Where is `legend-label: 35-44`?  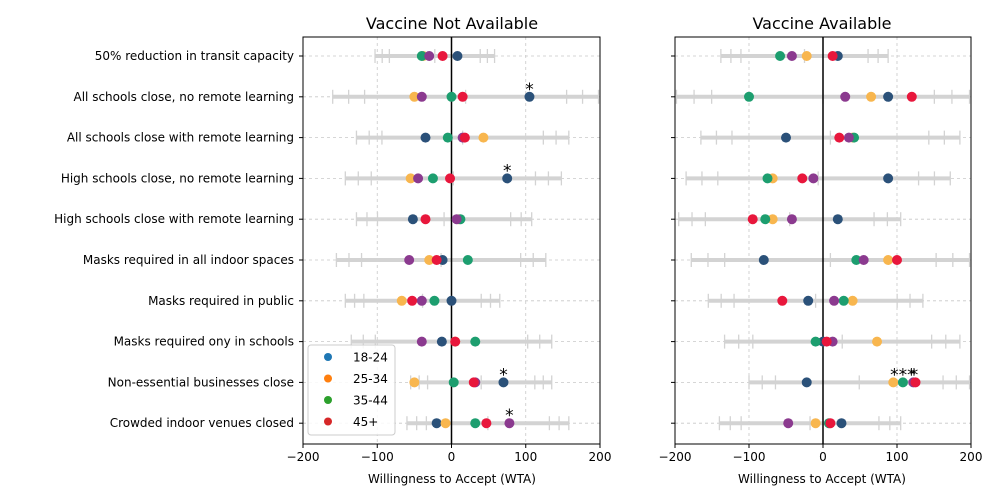 legend-label: 35-44 is located at coordinates (370, 401).